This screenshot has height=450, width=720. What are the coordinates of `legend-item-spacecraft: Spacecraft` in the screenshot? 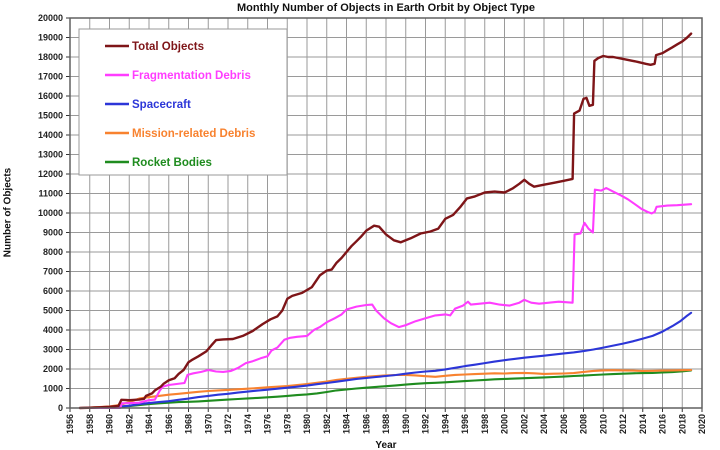 It's located at (148, 105).